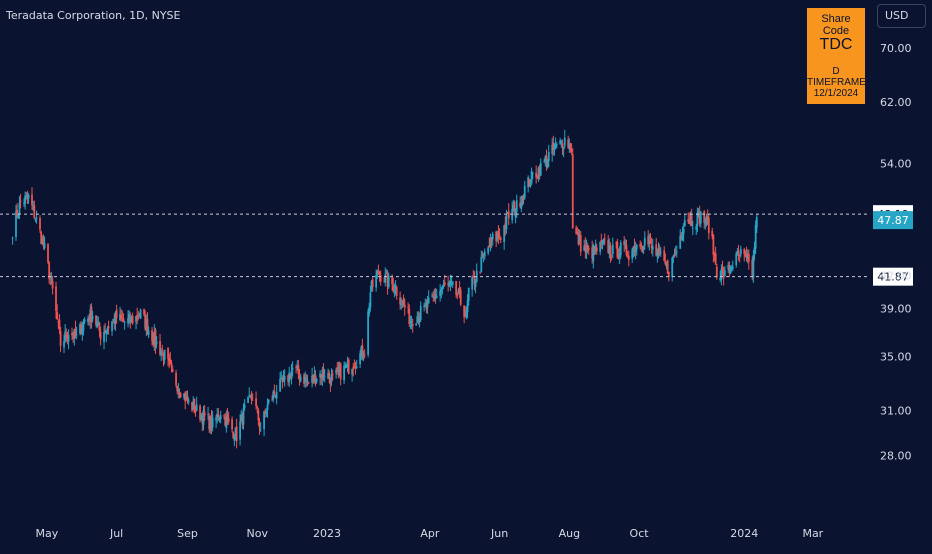 Image resolution: width=932 pixels, height=554 pixels. Describe the element at coordinates (896, 48) in the screenshot. I see `y-tick-label: 70.00` at that location.